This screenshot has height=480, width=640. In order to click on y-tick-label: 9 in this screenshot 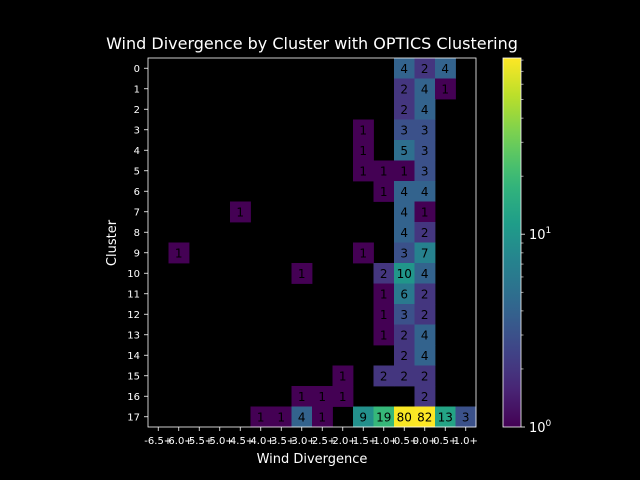, I will do `click(137, 253)`.